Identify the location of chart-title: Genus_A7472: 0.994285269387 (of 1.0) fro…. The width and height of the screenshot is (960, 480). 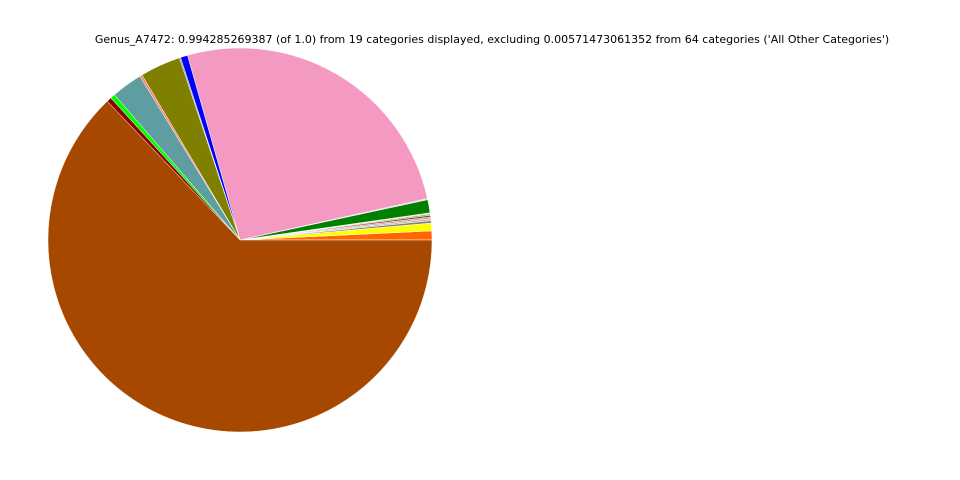
(492, 39).